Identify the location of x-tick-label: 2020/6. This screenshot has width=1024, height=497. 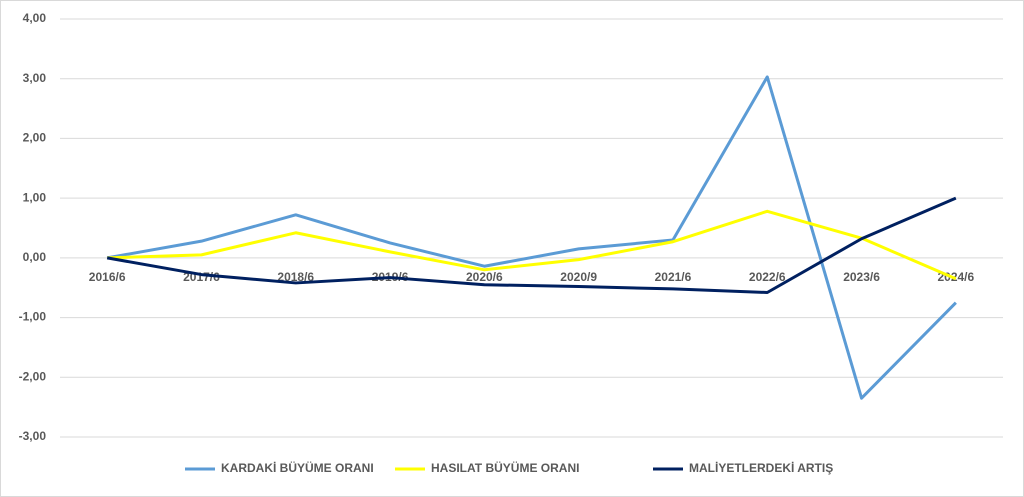
(484, 277).